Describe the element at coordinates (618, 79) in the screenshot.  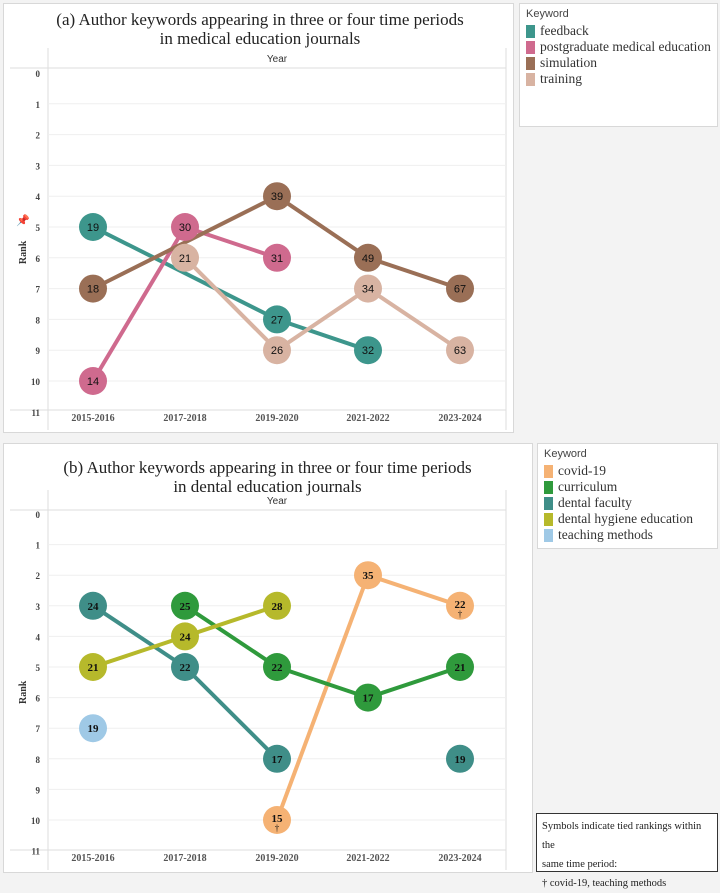
I see `legend-item: training` at that location.